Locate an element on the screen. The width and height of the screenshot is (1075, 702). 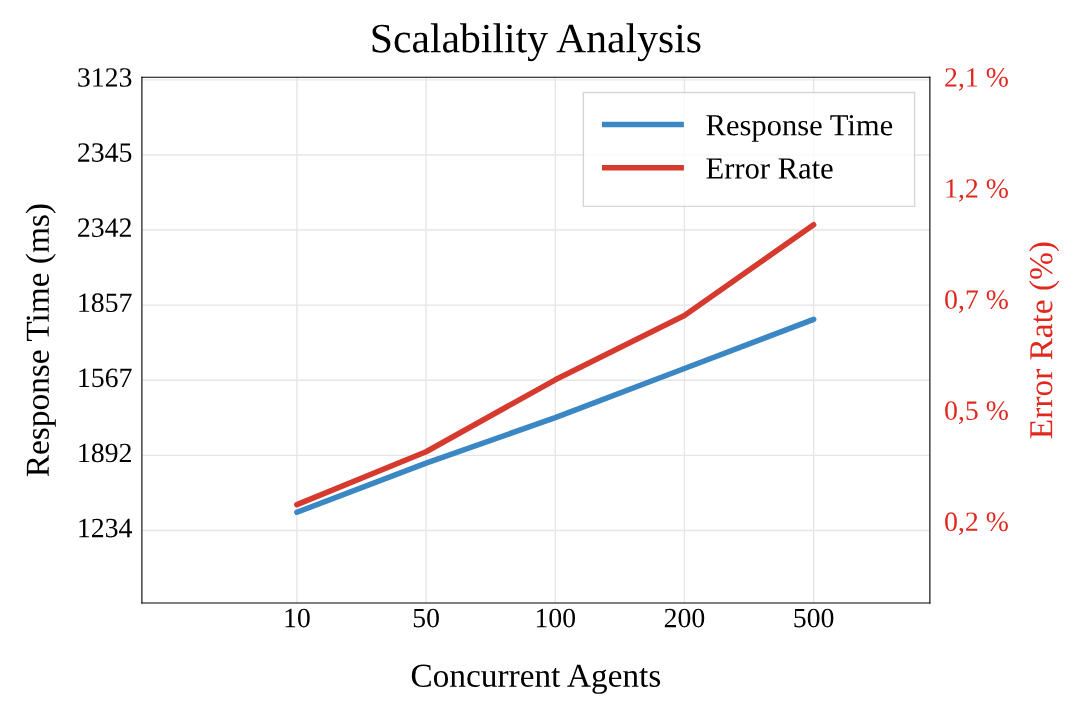
x-tick-label: 10 is located at coordinates (297, 618).